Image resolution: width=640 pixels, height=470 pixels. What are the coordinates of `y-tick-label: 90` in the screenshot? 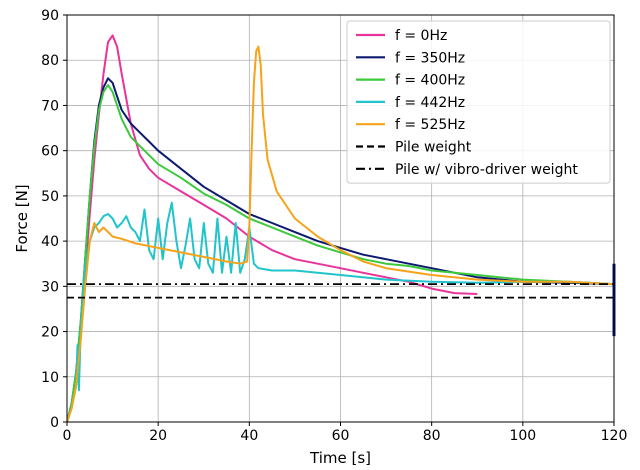 It's located at (50, 16).